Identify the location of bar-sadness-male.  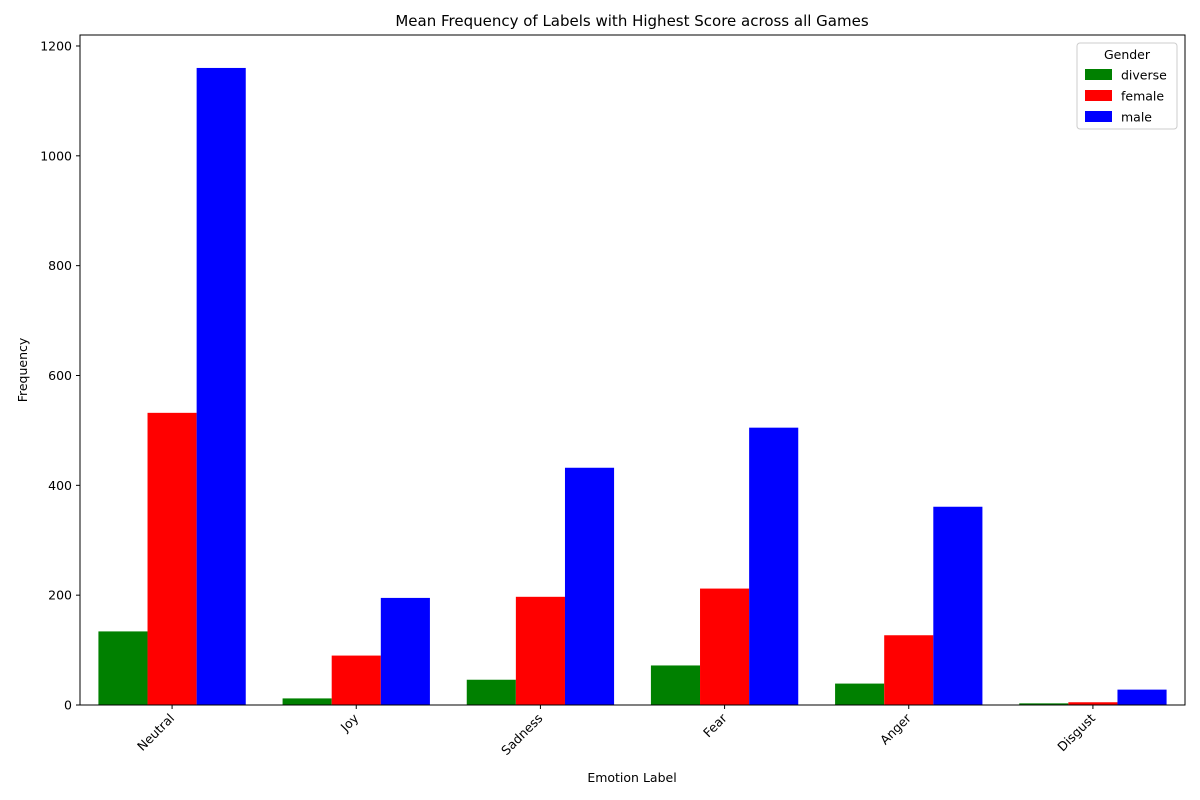
(589, 586).